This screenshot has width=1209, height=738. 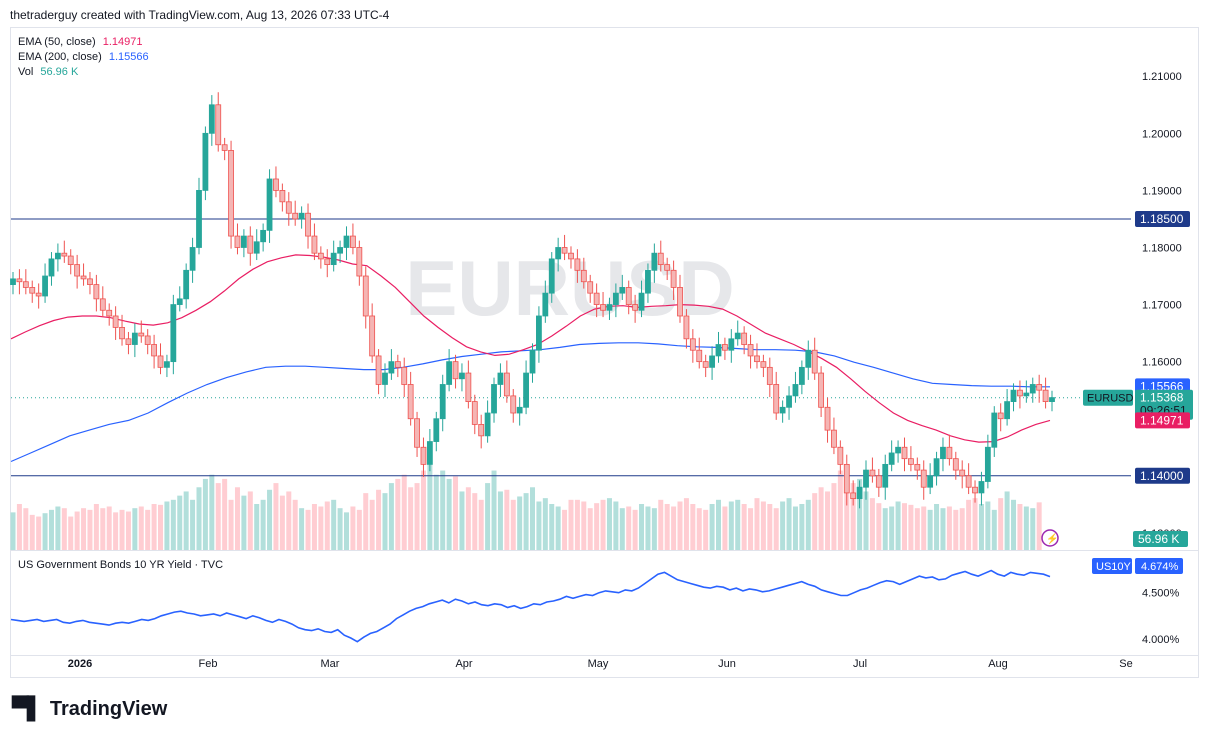 What do you see at coordinates (121, 565) in the screenshot?
I see `yield-legend: US Government Bonds 10 YR Yield · TVC` at bounding box center [121, 565].